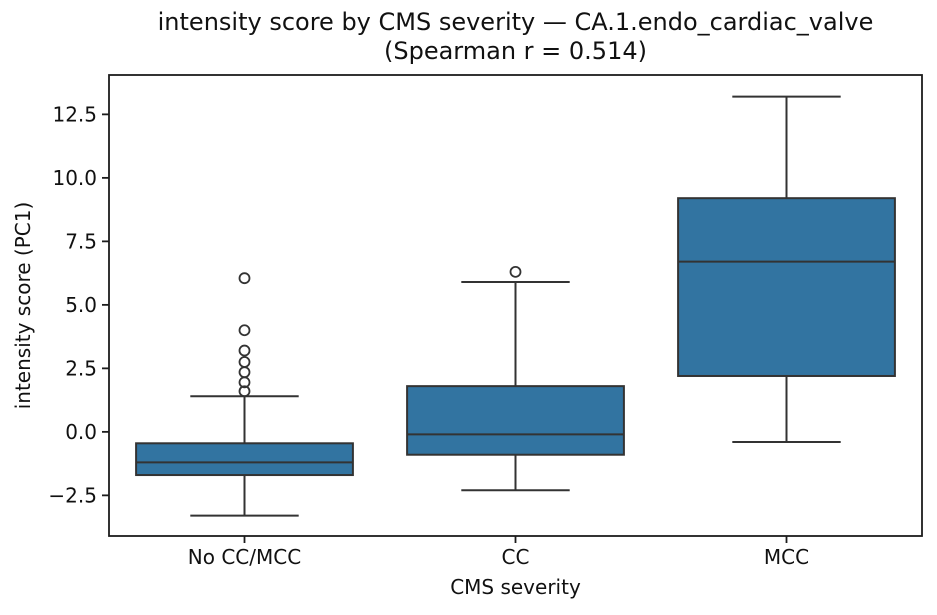 The height and width of the screenshot is (615, 937). What do you see at coordinates (81, 241) in the screenshot?
I see `y-tick-label: 7.5` at bounding box center [81, 241].